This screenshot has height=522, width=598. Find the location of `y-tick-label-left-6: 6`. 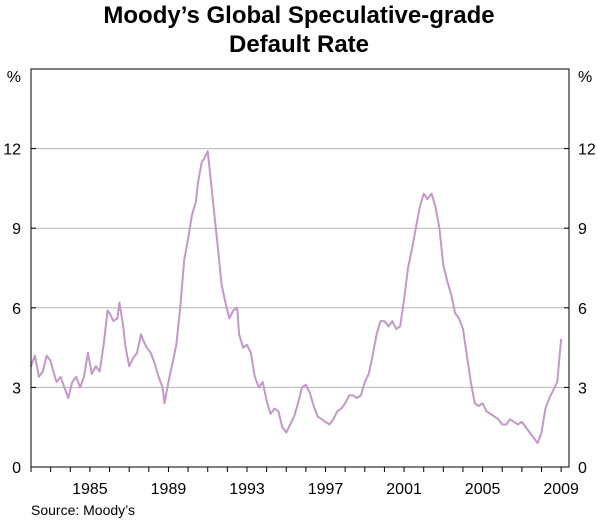

y-tick-label-left-6: 6 is located at coordinates (16, 309).